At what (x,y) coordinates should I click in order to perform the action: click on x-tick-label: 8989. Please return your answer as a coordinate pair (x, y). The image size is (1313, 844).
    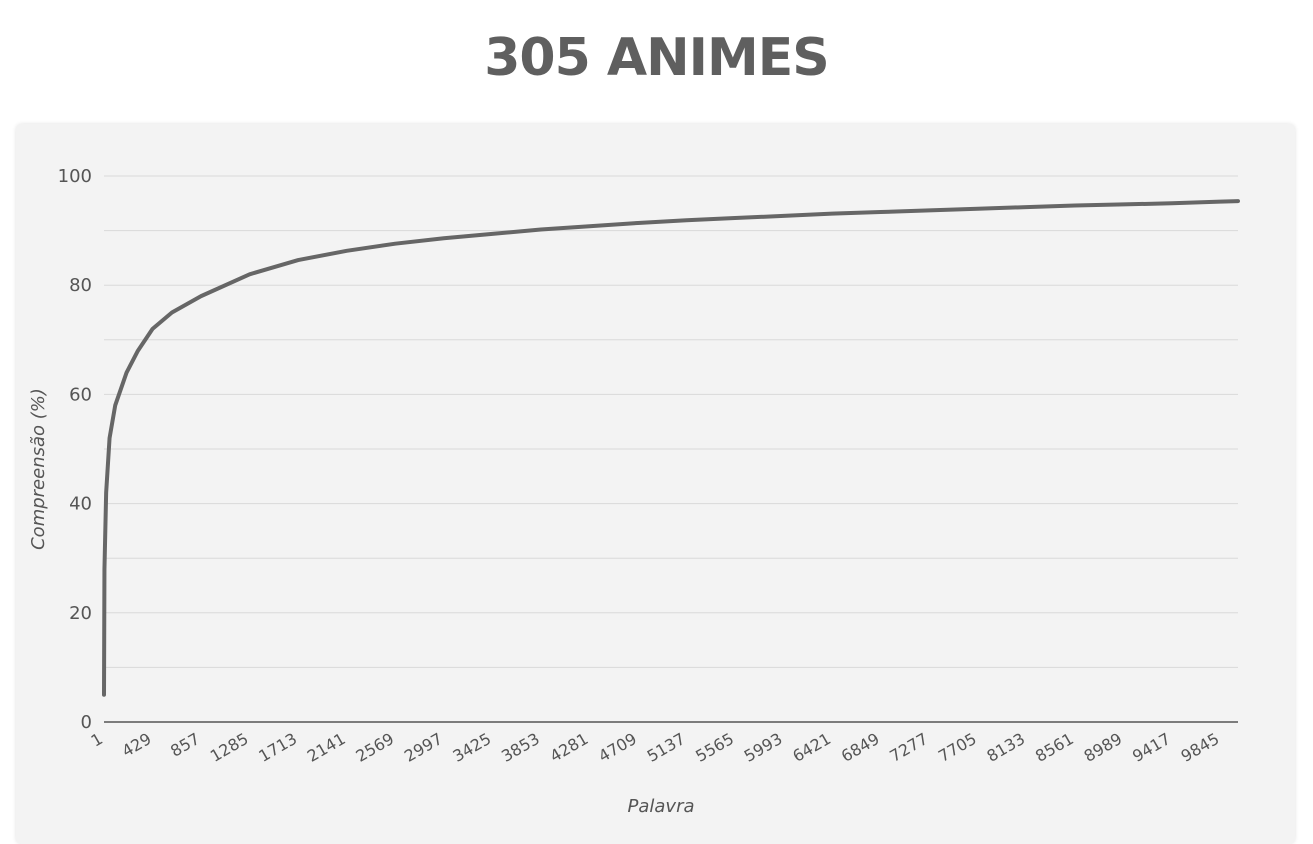
    Looking at the image, I should click on (1103, 747).